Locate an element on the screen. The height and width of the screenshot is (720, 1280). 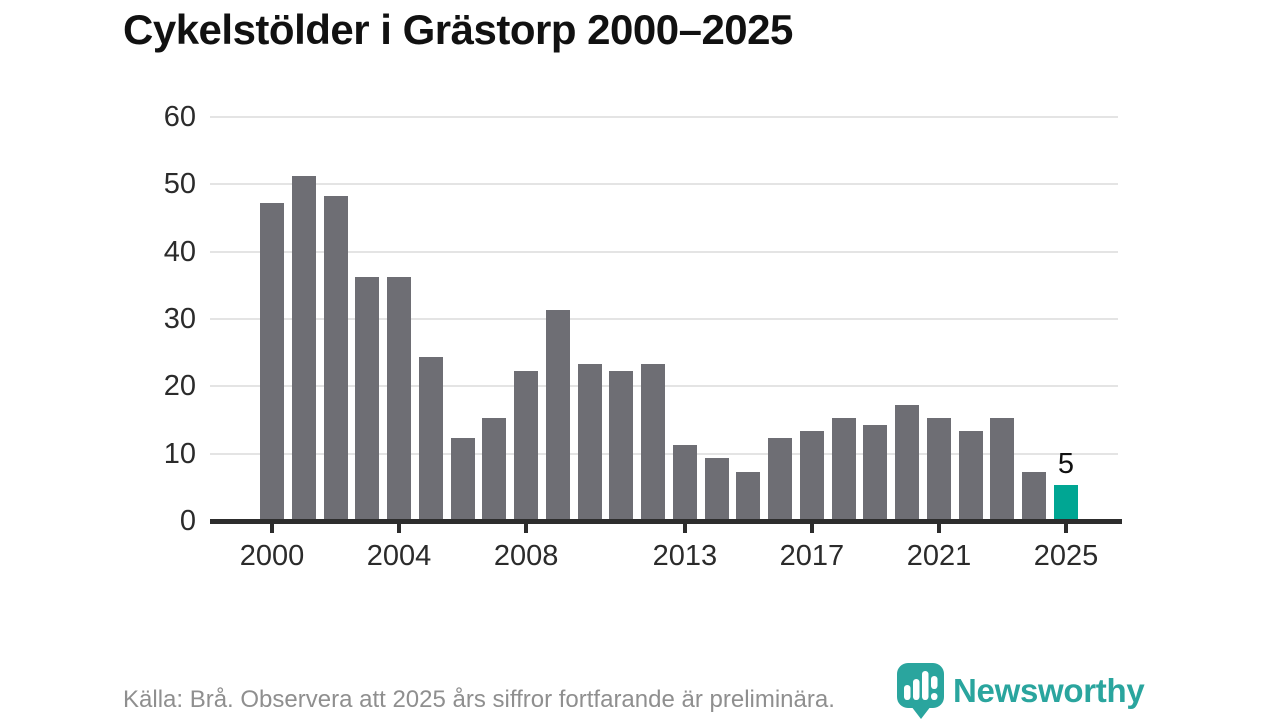
y-tick-label-30: 30 is located at coordinates (179, 319).